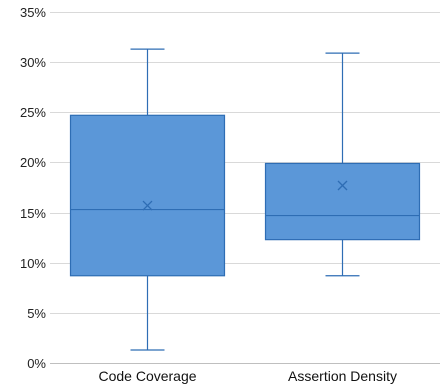  What do you see at coordinates (33, 62) in the screenshot?
I see `y-tick-label: 30%` at bounding box center [33, 62].